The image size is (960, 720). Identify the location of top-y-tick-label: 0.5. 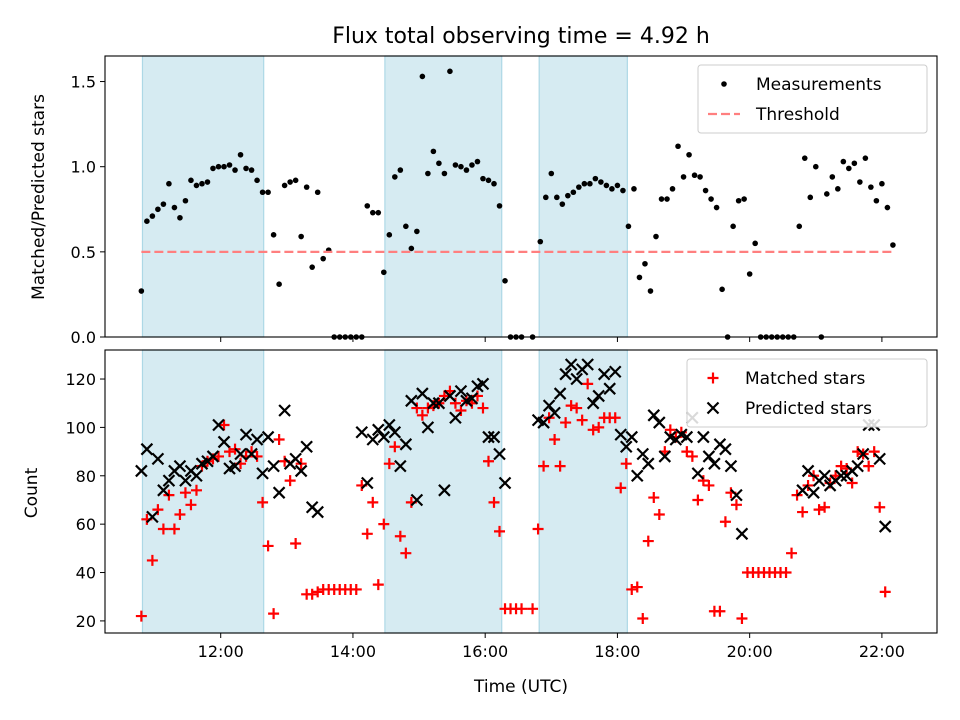
(83, 252).